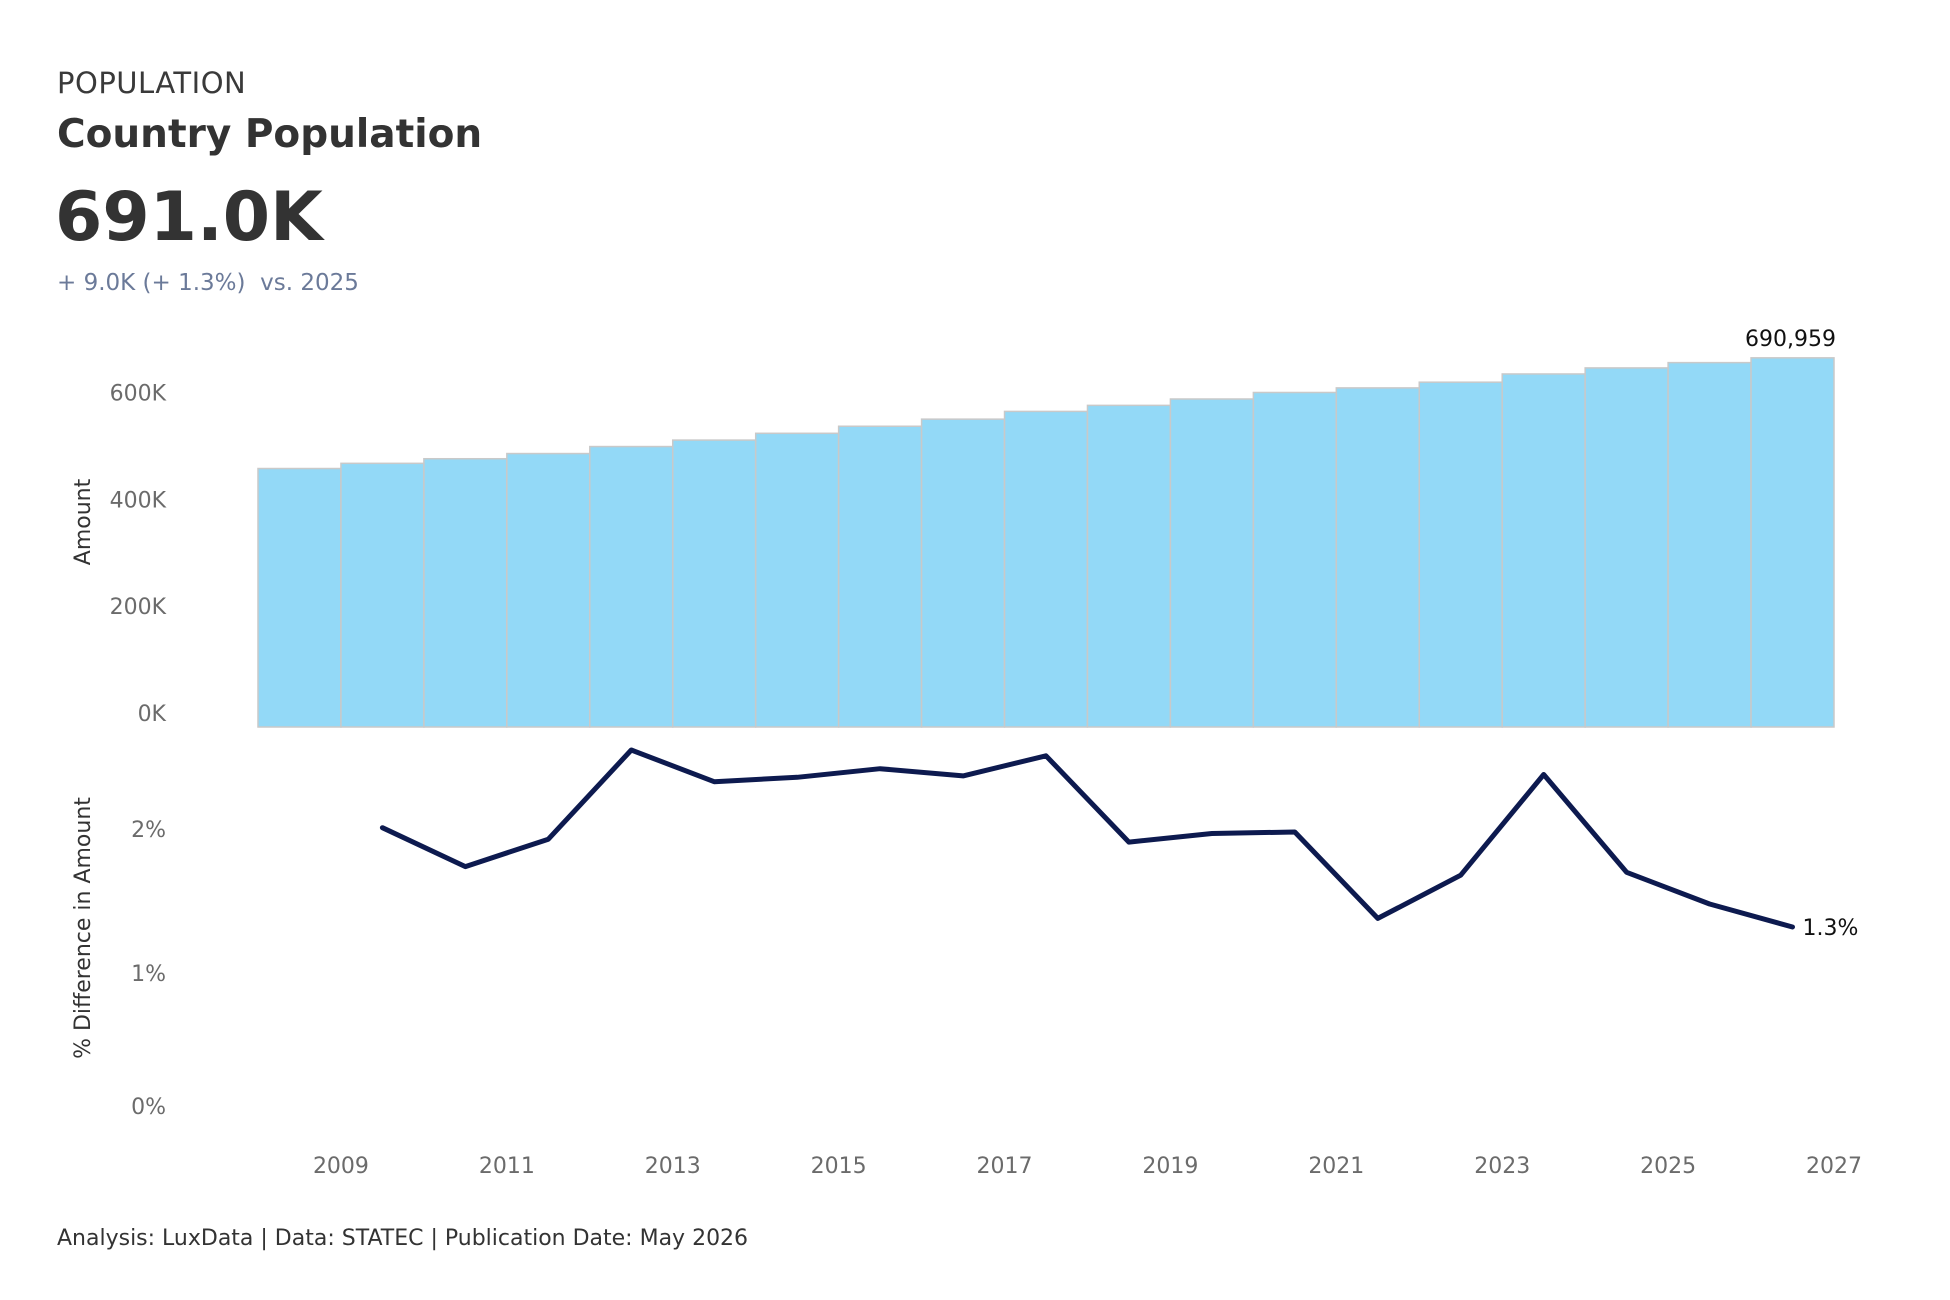 The image size is (1950, 1300). Describe the element at coordinates (1129, 566) in the screenshot. I see `bar-2018` at that location.